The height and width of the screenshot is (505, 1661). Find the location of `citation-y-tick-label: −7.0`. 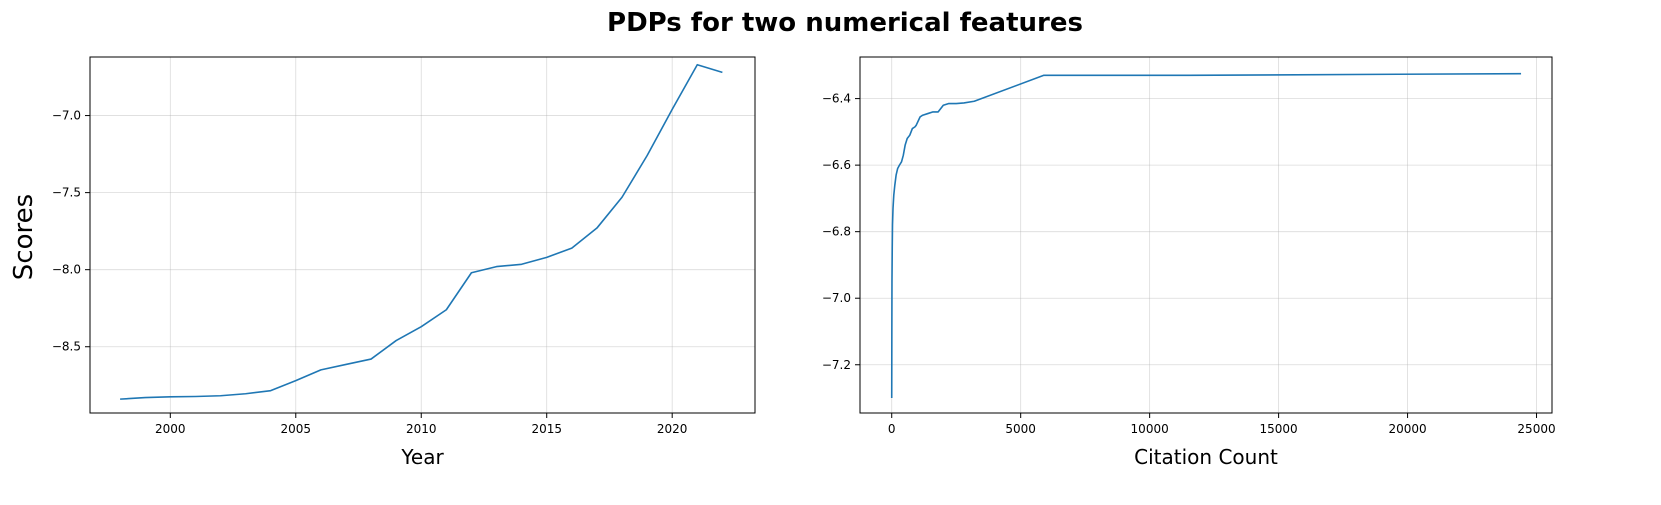

citation-y-tick-label: −7.0 is located at coordinates (836, 298).